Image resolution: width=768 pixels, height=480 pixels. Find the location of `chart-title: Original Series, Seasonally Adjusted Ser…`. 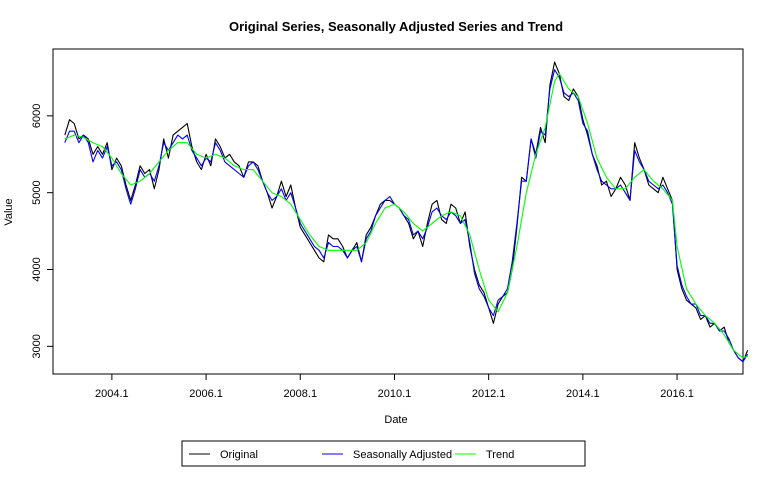

chart-title: Original Series, Seasonally Adjusted Ser… is located at coordinates (396, 26).